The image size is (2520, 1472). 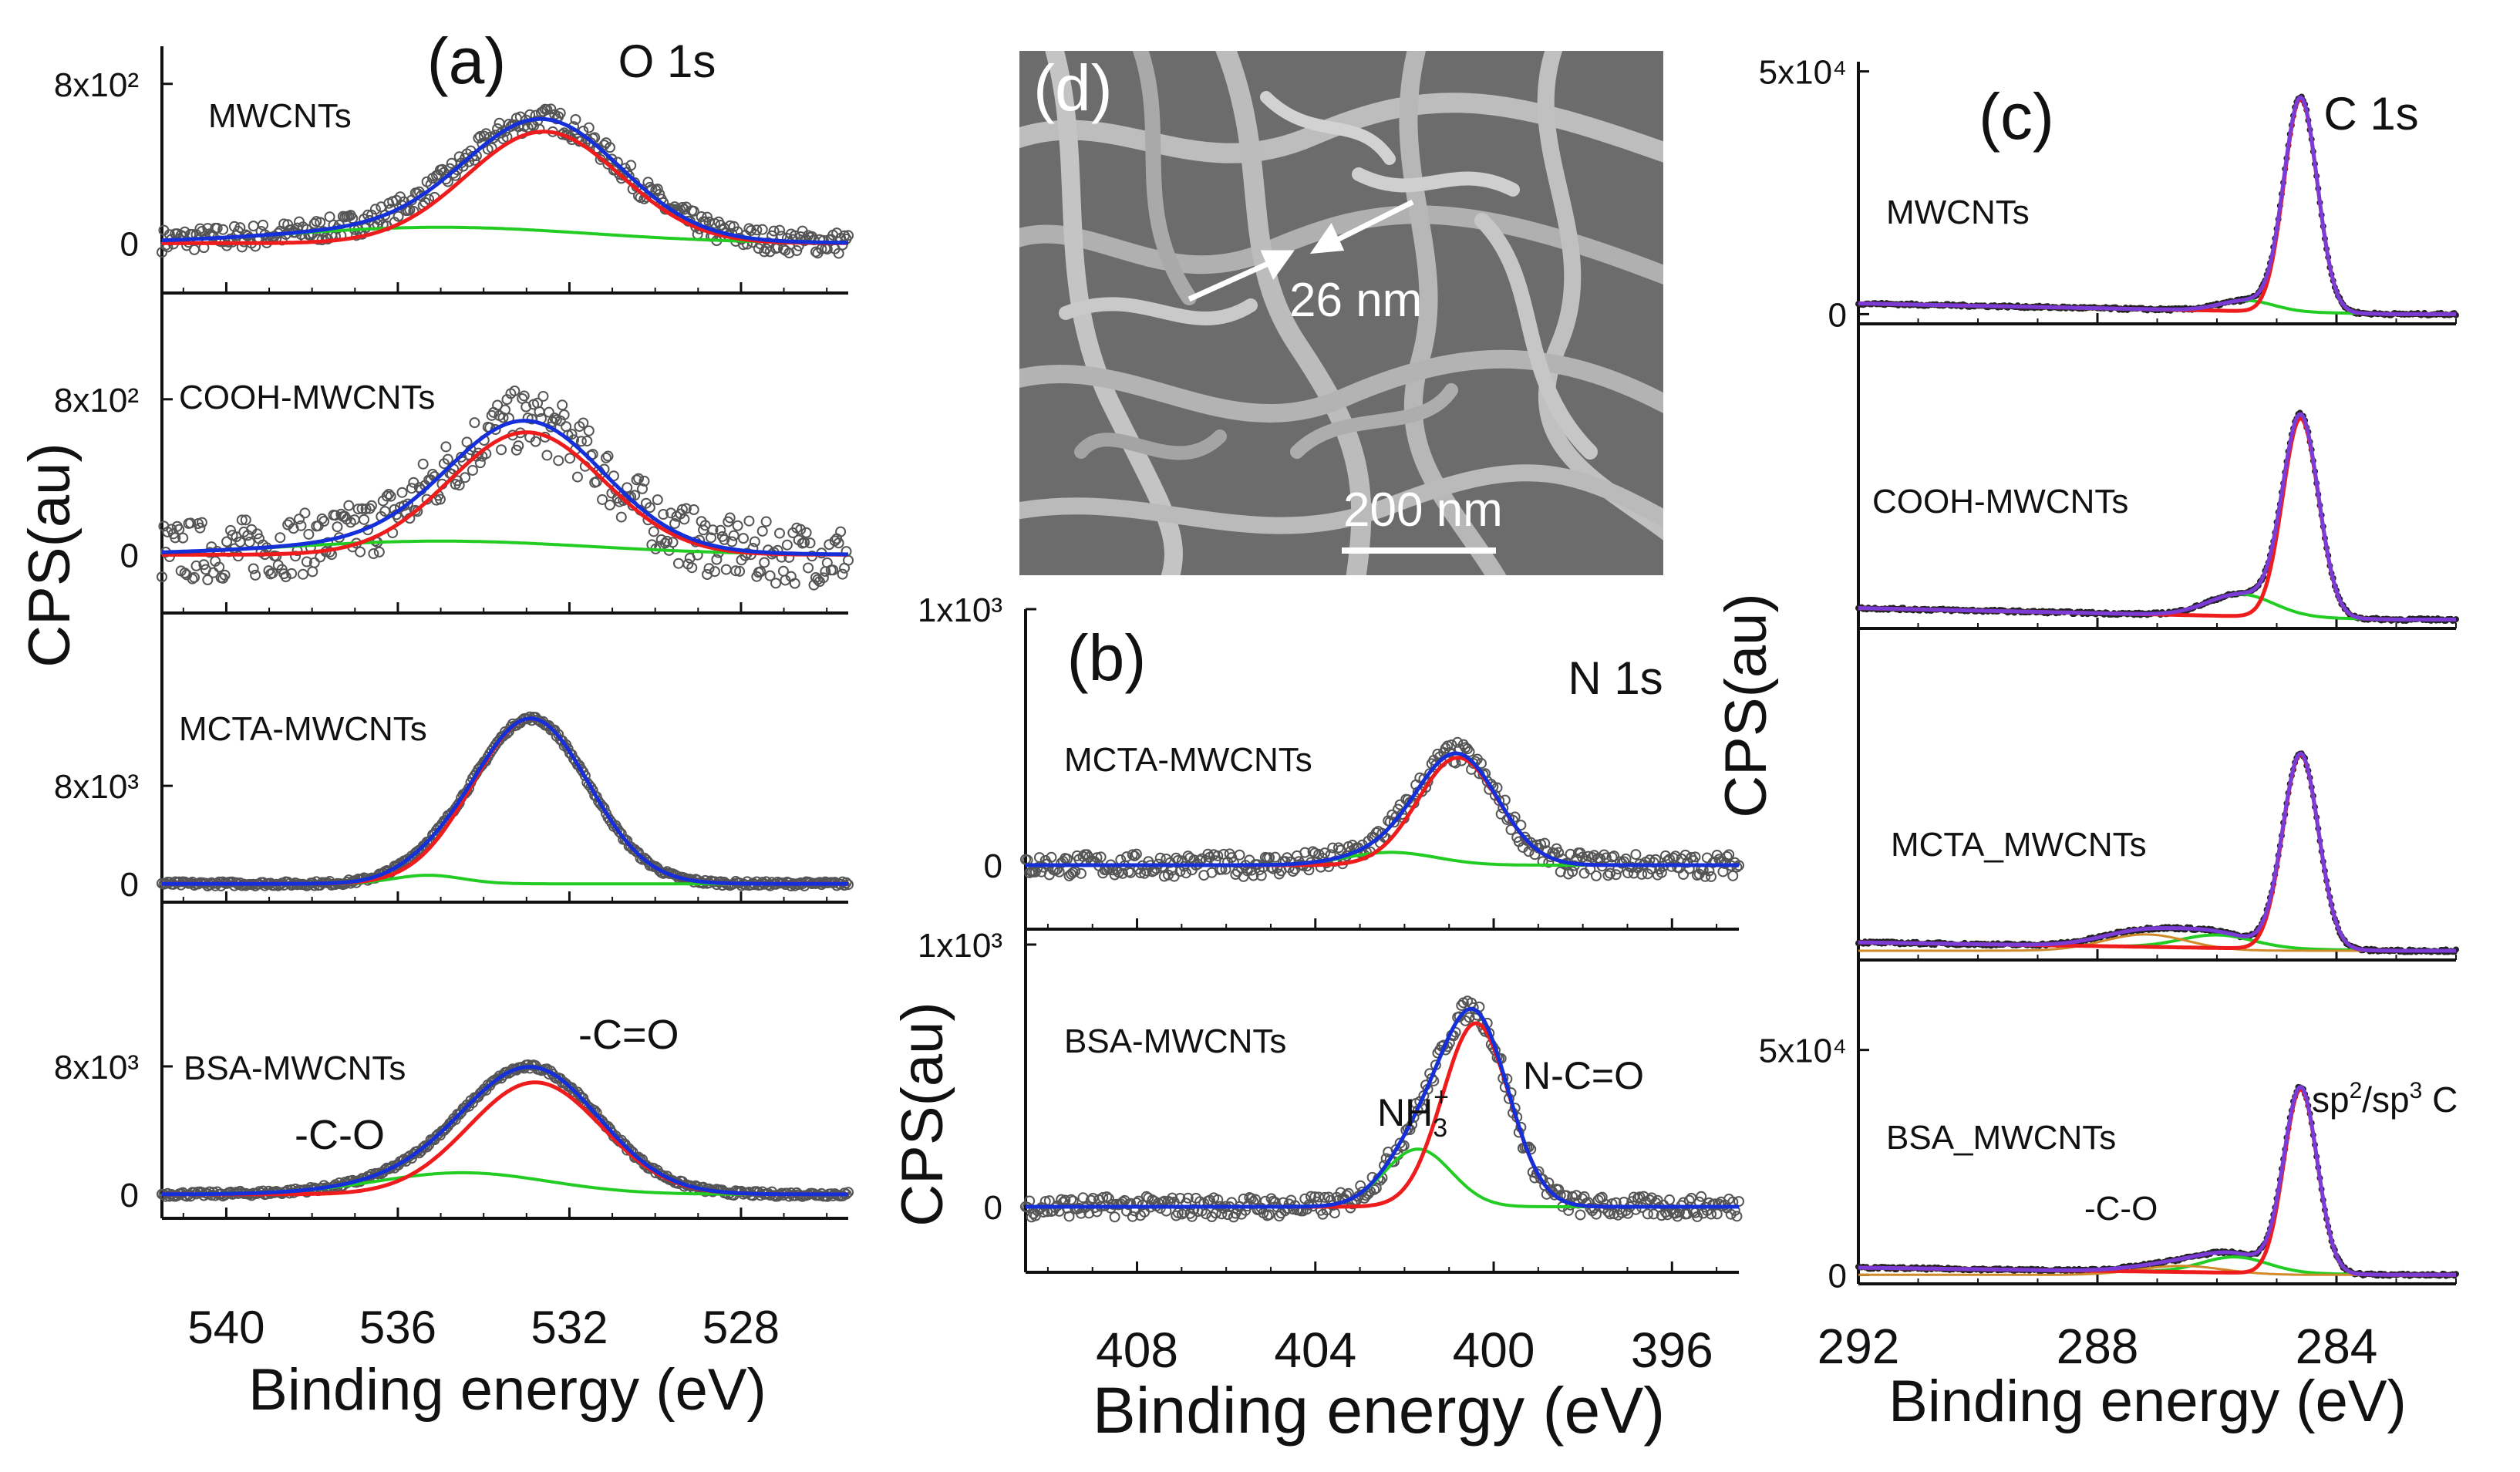 I want to click on panel-b-annotation-nh3: NH3+, so click(x=1413, y=1113).